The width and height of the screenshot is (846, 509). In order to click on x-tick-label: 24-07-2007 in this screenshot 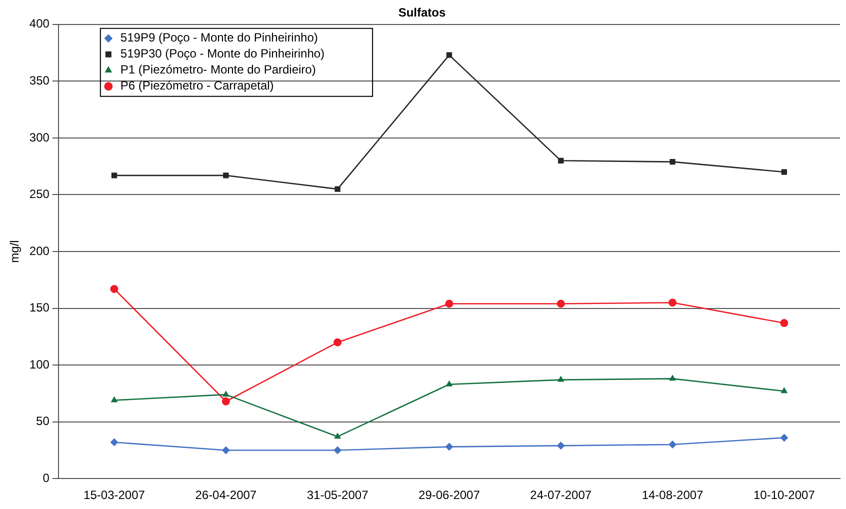, I will do `click(561, 495)`.